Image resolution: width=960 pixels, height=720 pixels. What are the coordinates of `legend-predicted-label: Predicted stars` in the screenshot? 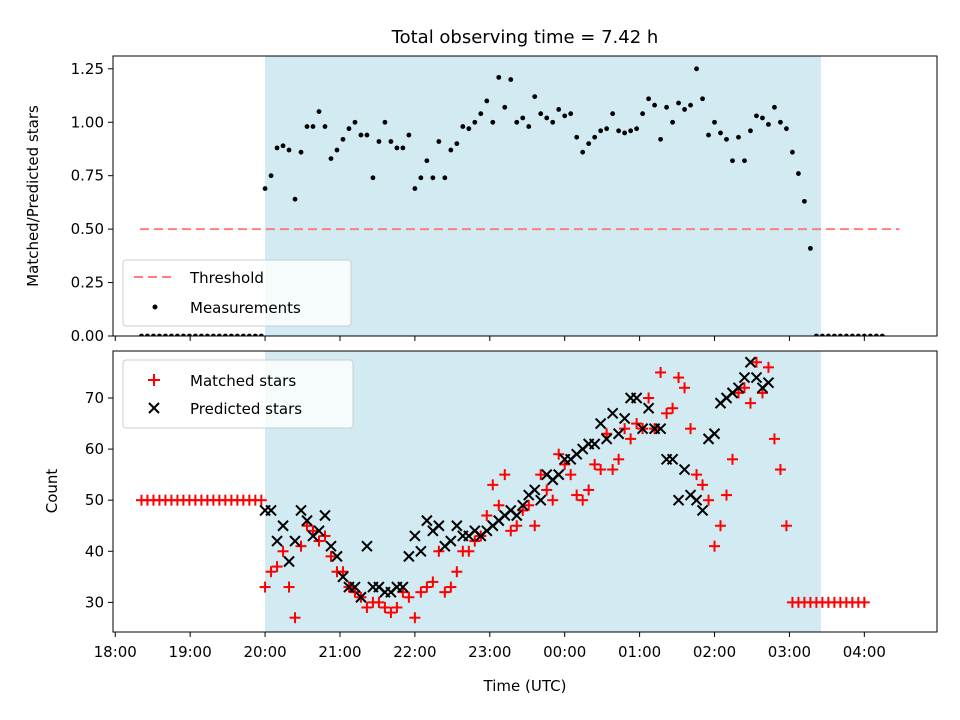 It's located at (246, 409).